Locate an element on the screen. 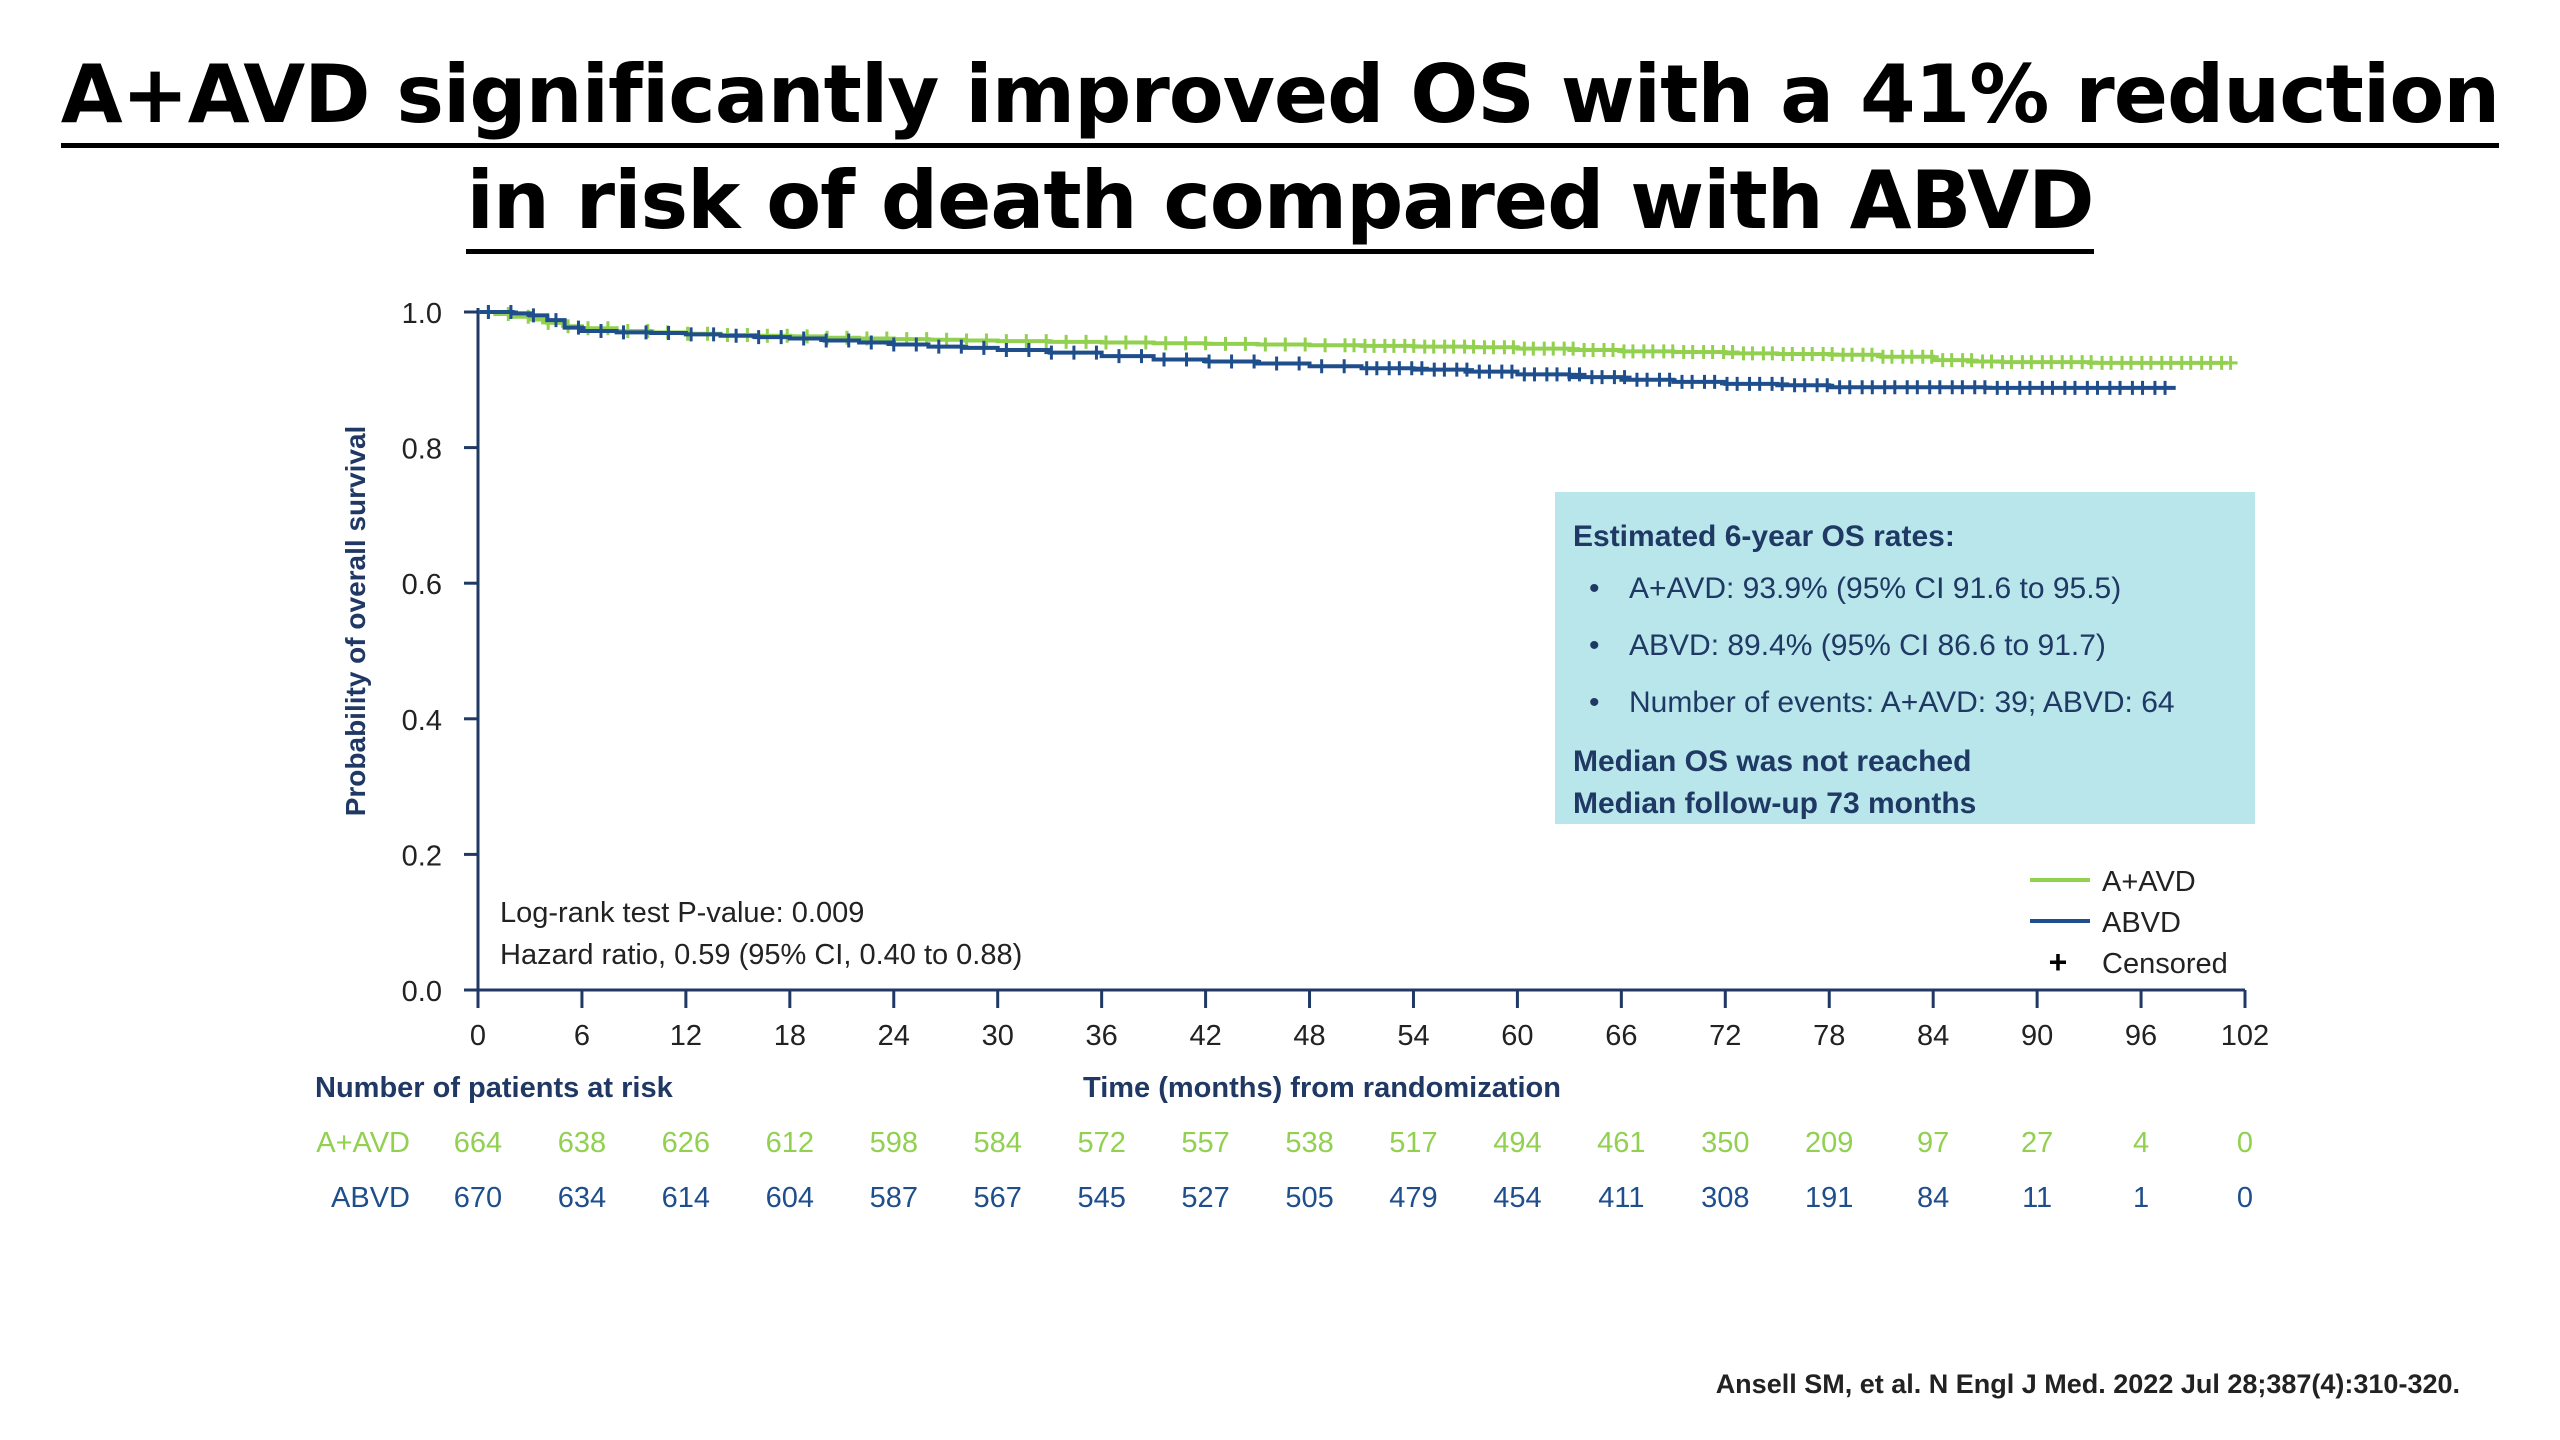 The width and height of the screenshot is (2560, 1440). at-risk-cell: 527 is located at coordinates (1205, 1198).